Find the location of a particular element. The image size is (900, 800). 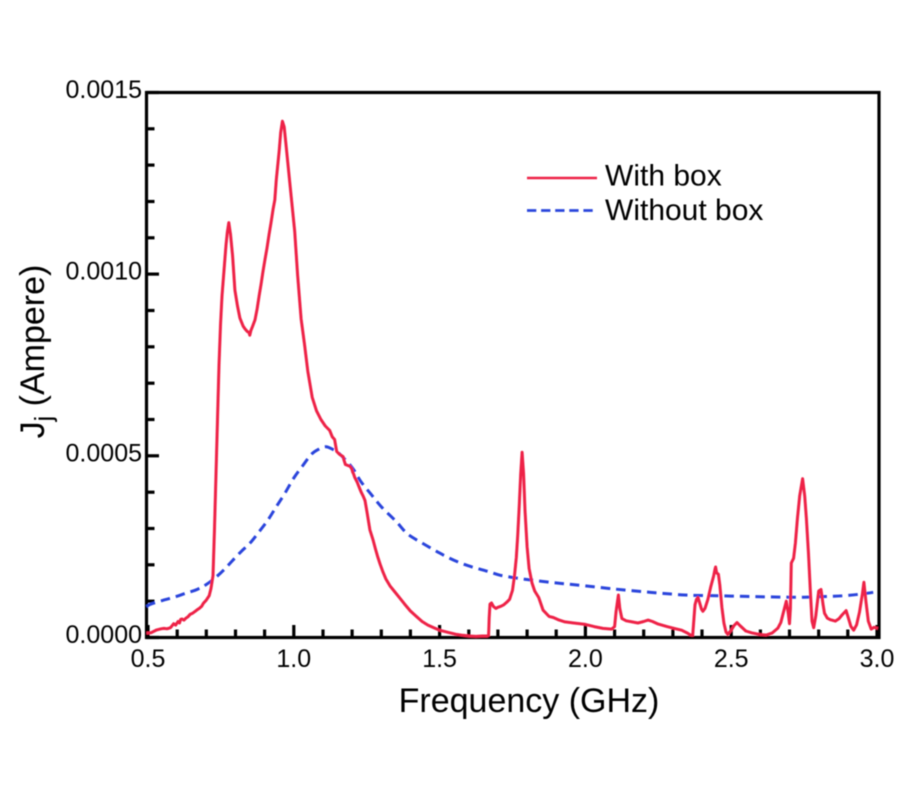

svg-text: 0.0005 is located at coordinates (104, 453).